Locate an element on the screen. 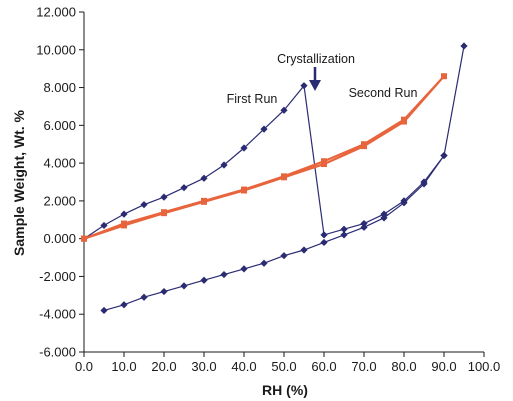 The height and width of the screenshot is (401, 513). annotation-crystallization: Crystallization is located at coordinates (316, 59).